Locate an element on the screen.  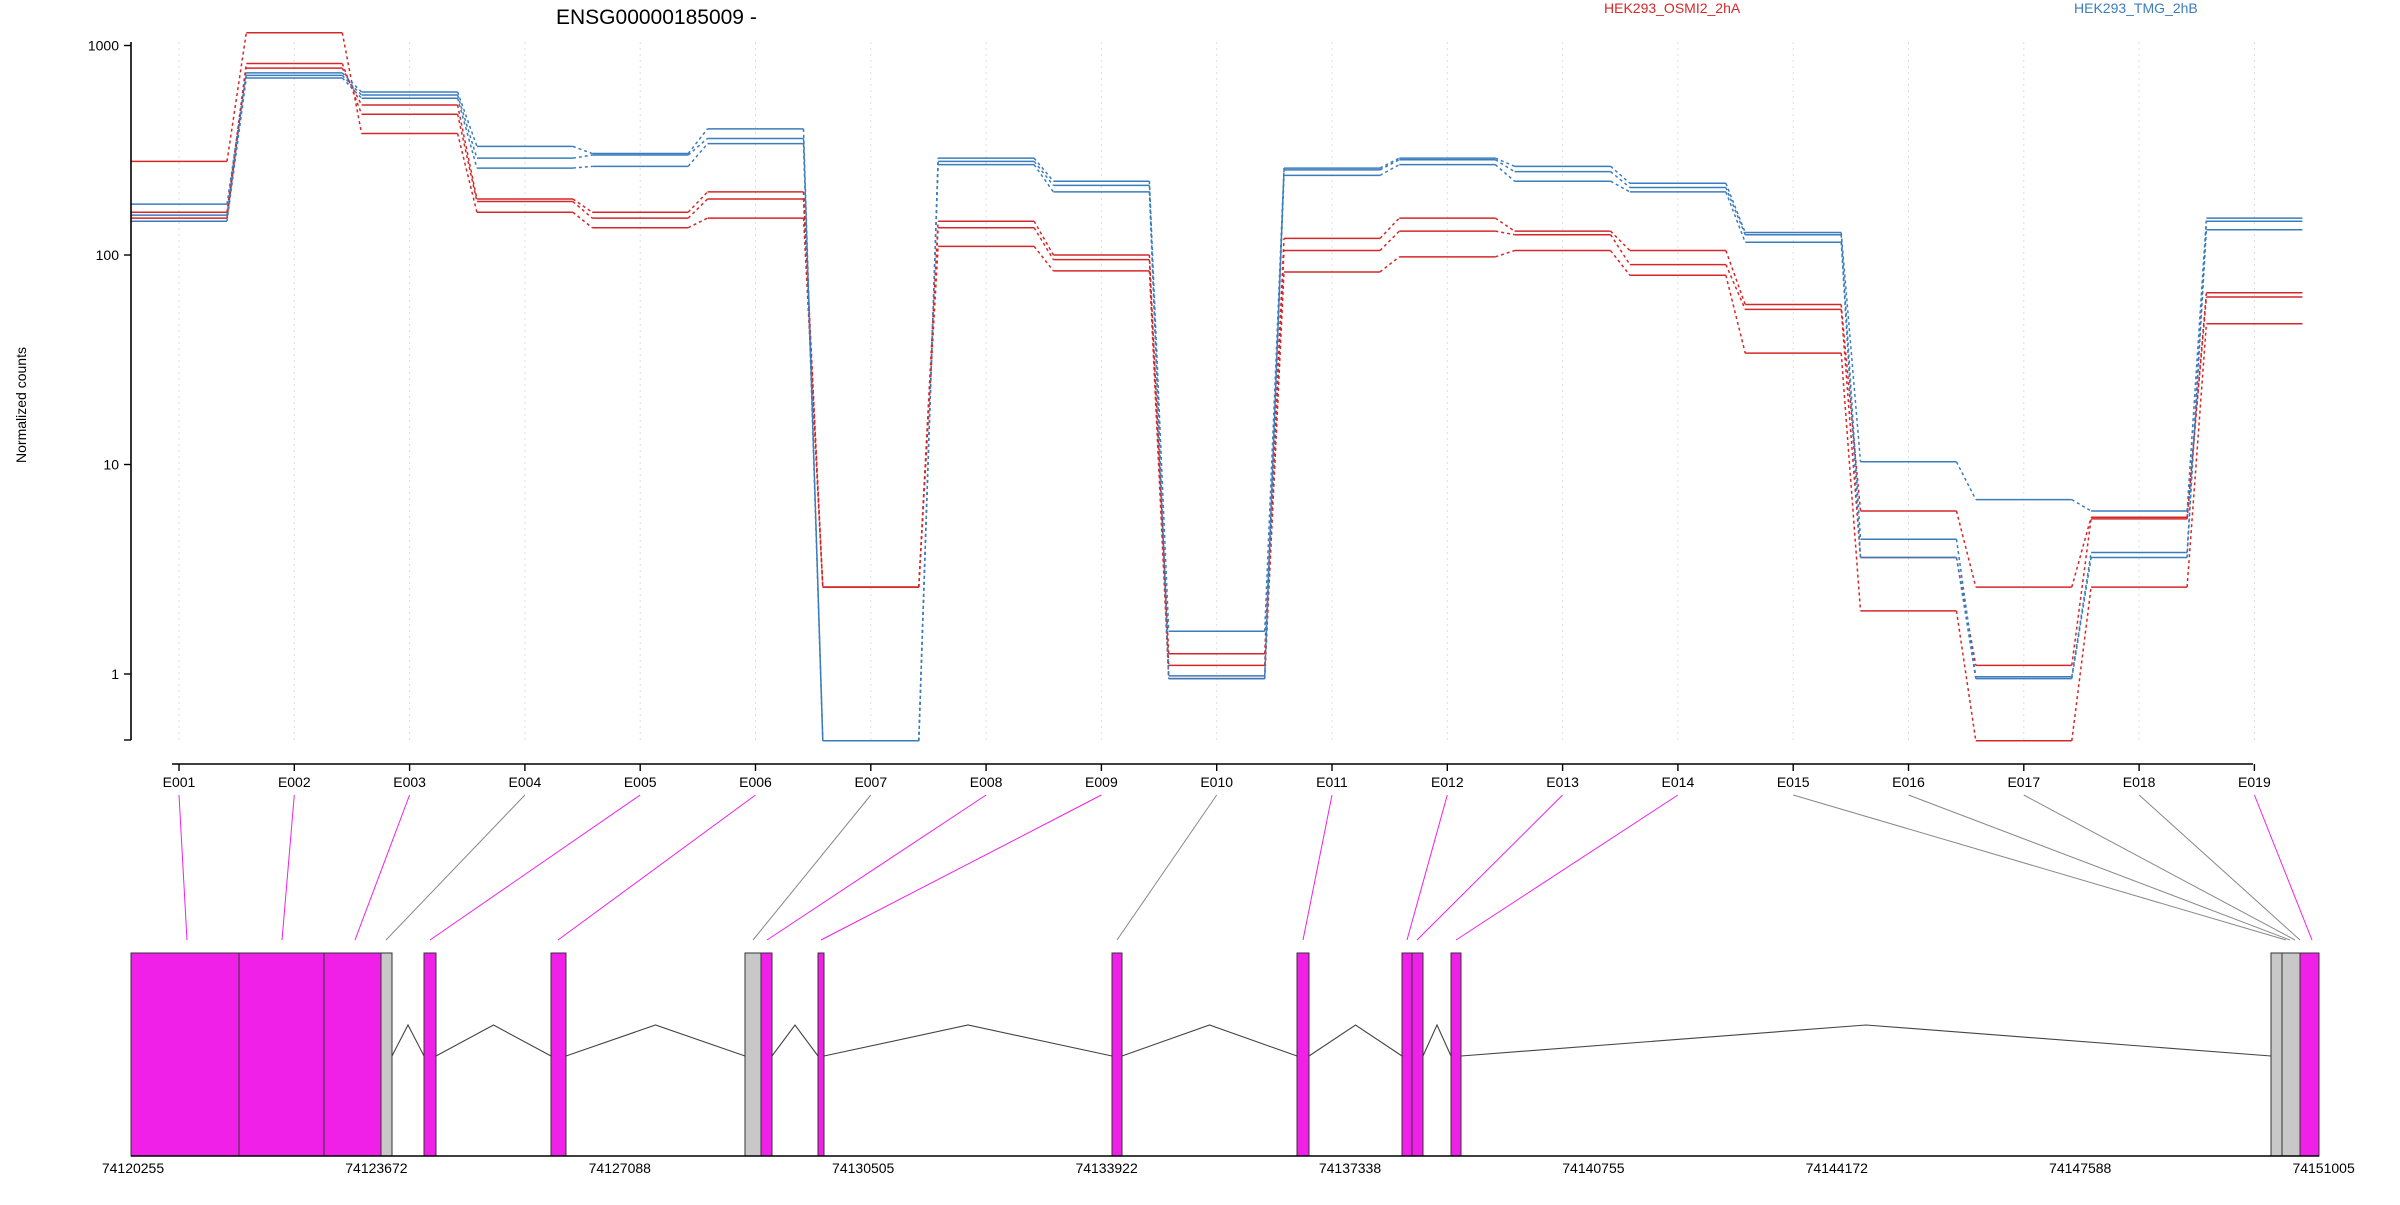
x-tick-label: E008 is located at coordinates (986, 782).